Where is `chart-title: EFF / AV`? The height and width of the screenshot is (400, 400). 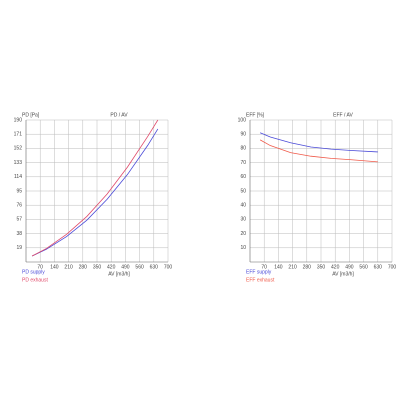 chart-title: EFF / AV is located at coordinates (343, 115).